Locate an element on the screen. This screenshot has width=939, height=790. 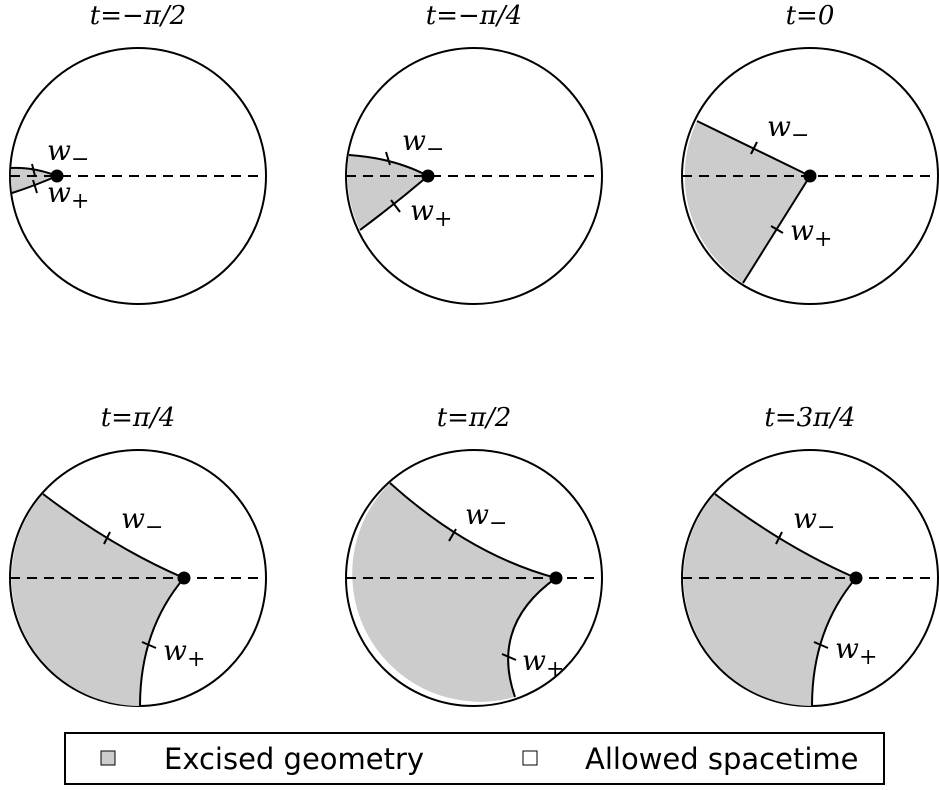
legend-label-excised: Excised geometry is located at coordinates (294, 759).